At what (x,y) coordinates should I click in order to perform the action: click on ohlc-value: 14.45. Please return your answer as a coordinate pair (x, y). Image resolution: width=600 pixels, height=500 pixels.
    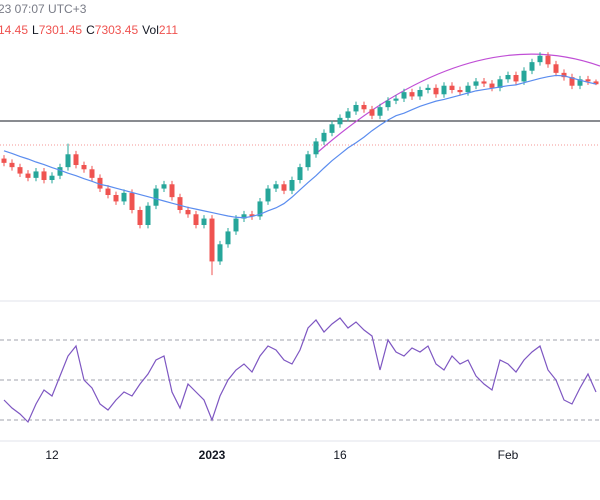
    Looking at the image, I should click on (14, 30).